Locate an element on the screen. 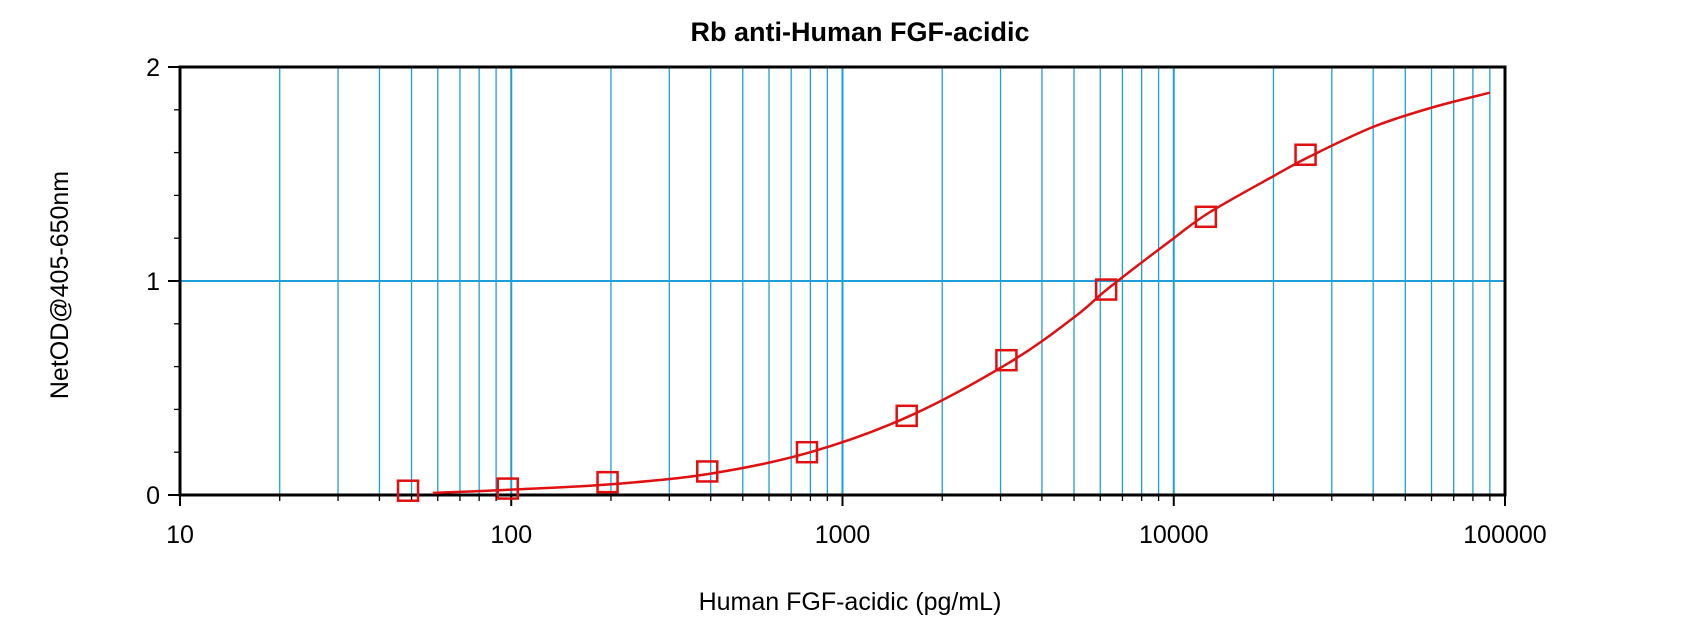 This screenshot has height=632, width=1700. y-tick-label: 2 is located at coordinates (153, 68).